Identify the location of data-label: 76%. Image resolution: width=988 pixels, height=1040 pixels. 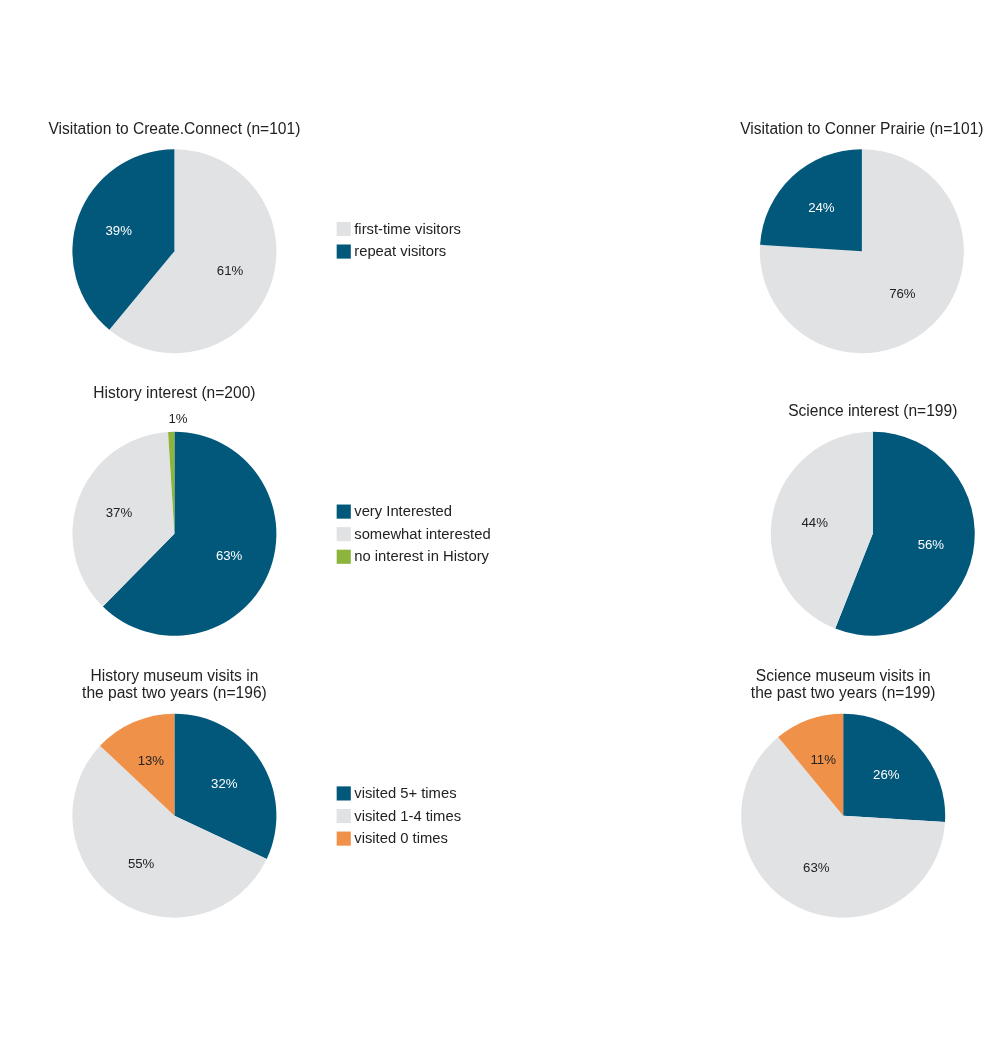
(902, 294).